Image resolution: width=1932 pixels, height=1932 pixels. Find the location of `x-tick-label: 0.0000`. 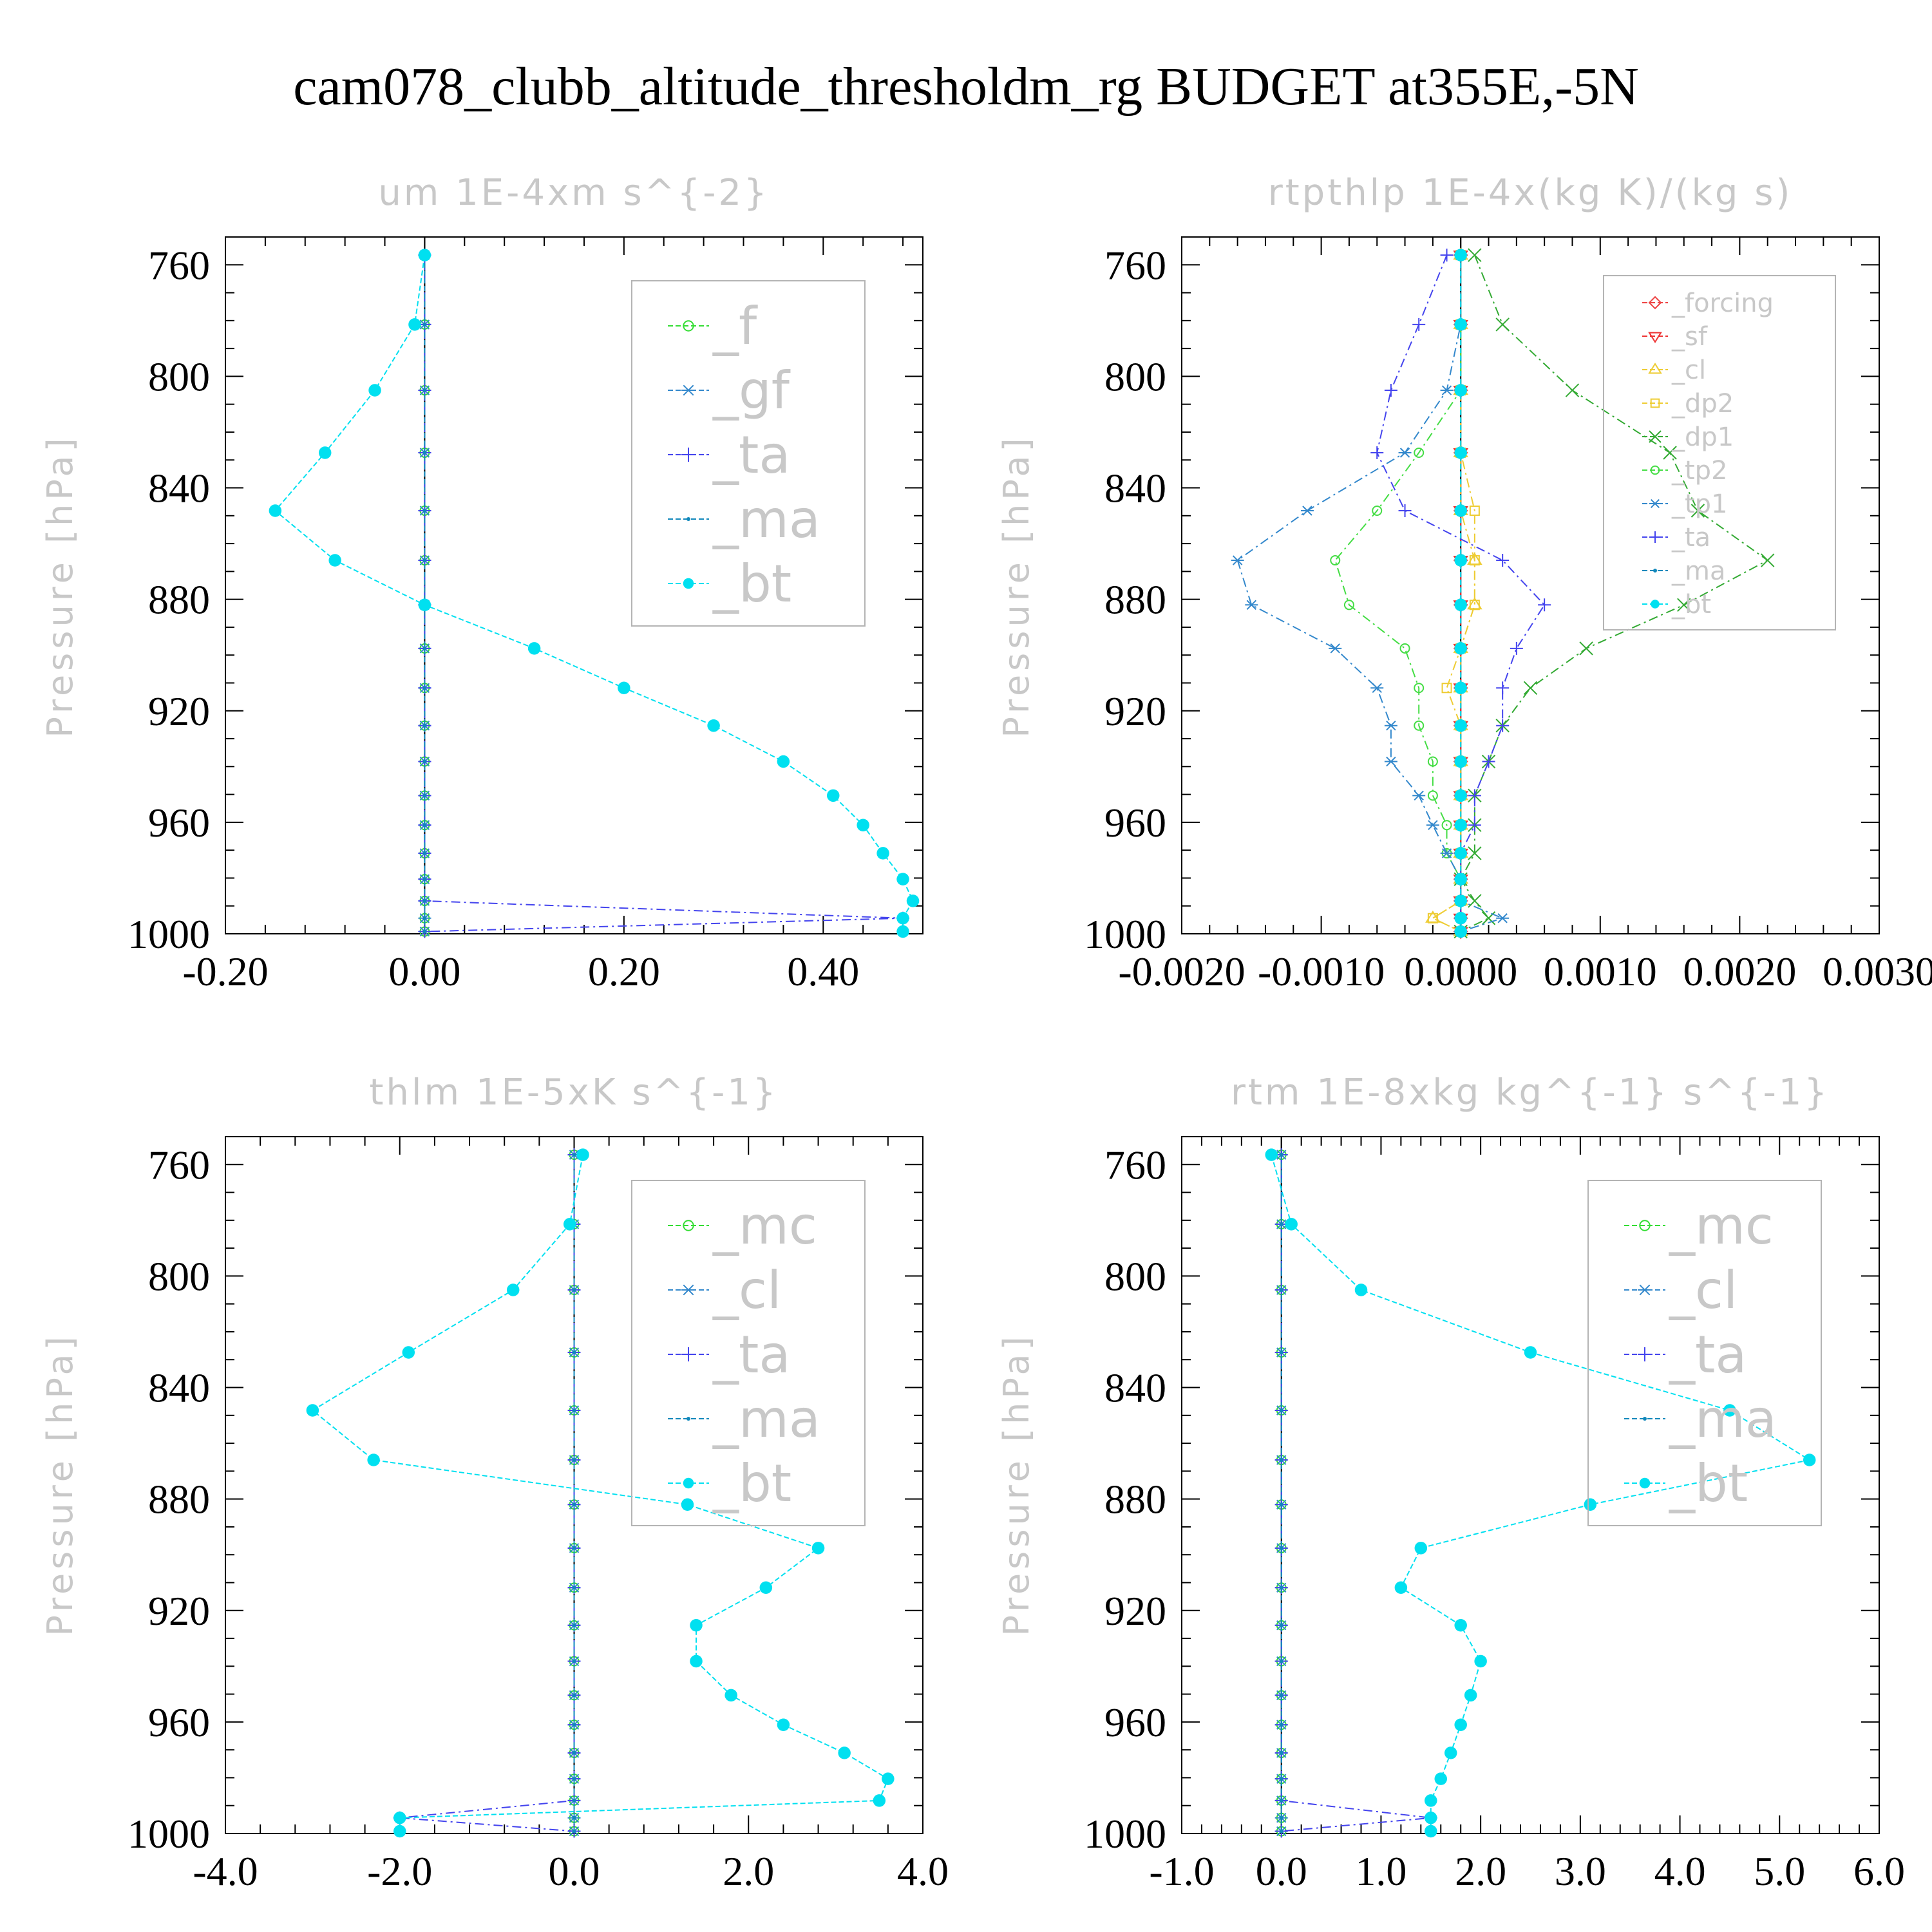

x-tick-label: 0.0000 is located at coordinates (1461, 972).